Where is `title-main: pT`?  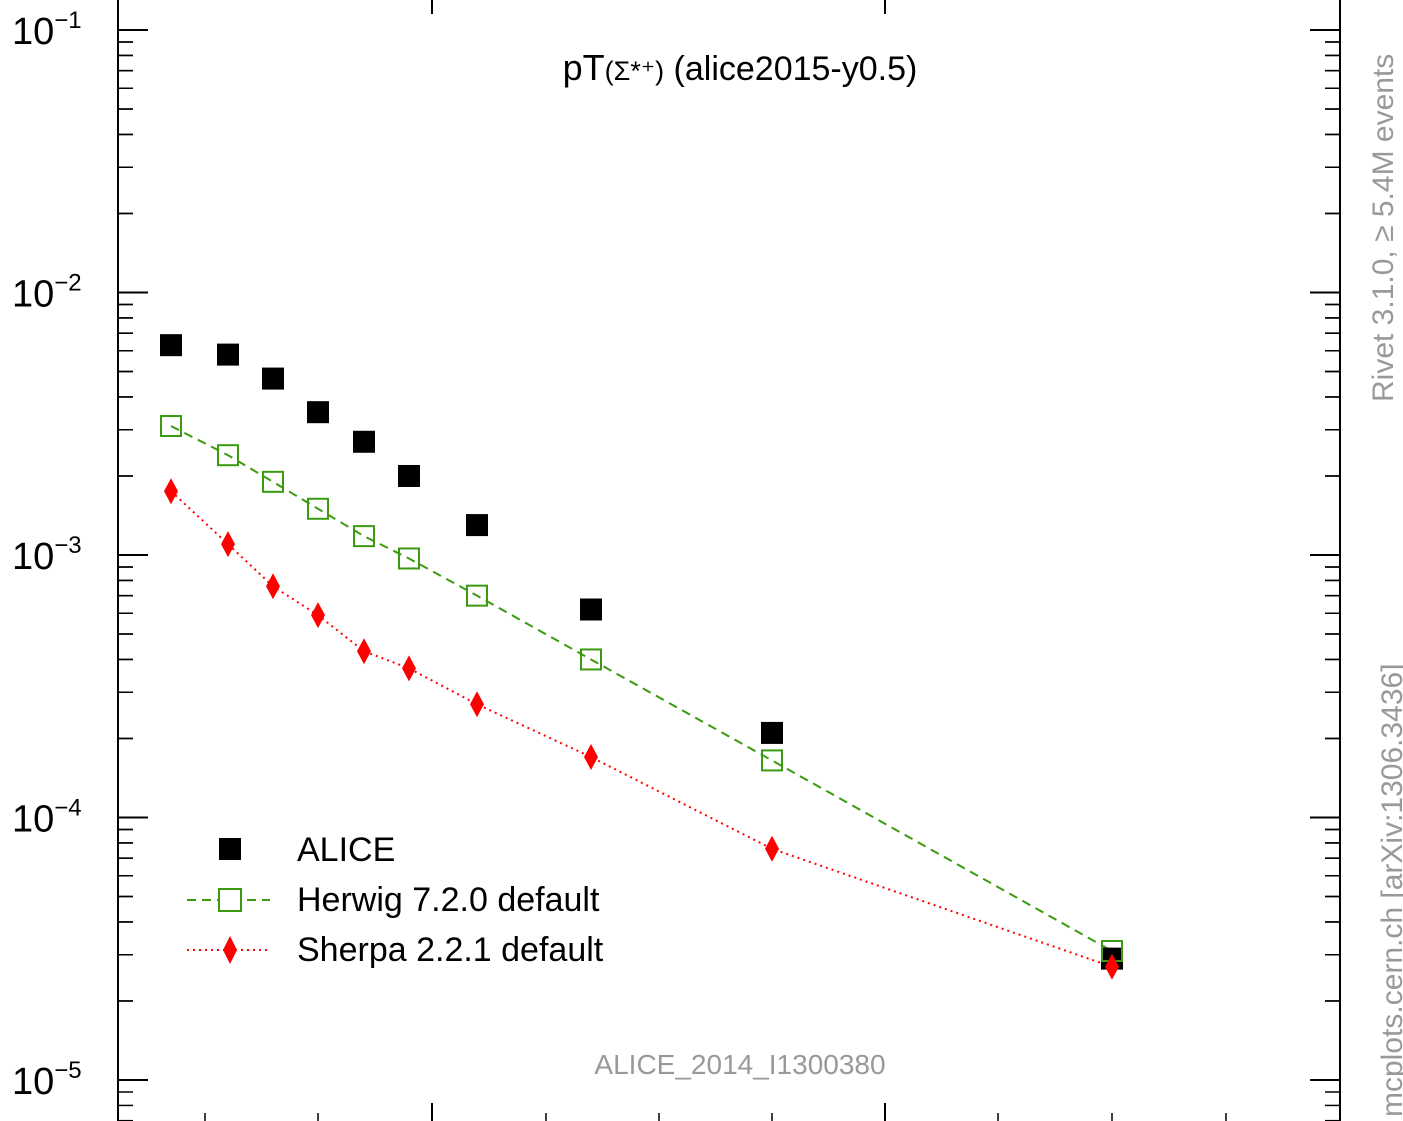 title-main: pT is located at coordinates (584, 67).